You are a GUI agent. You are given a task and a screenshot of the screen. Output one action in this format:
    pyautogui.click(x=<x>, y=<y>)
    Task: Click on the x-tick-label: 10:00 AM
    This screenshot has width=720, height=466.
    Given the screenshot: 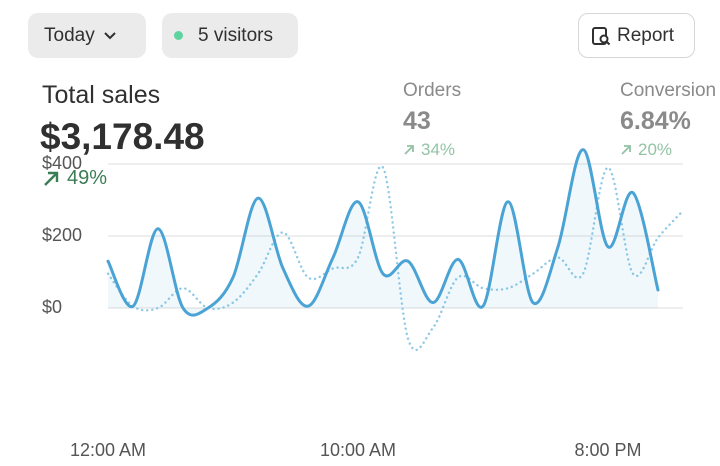 What is the action you would take?
    pyautogui.click(x=358, y=450)
    